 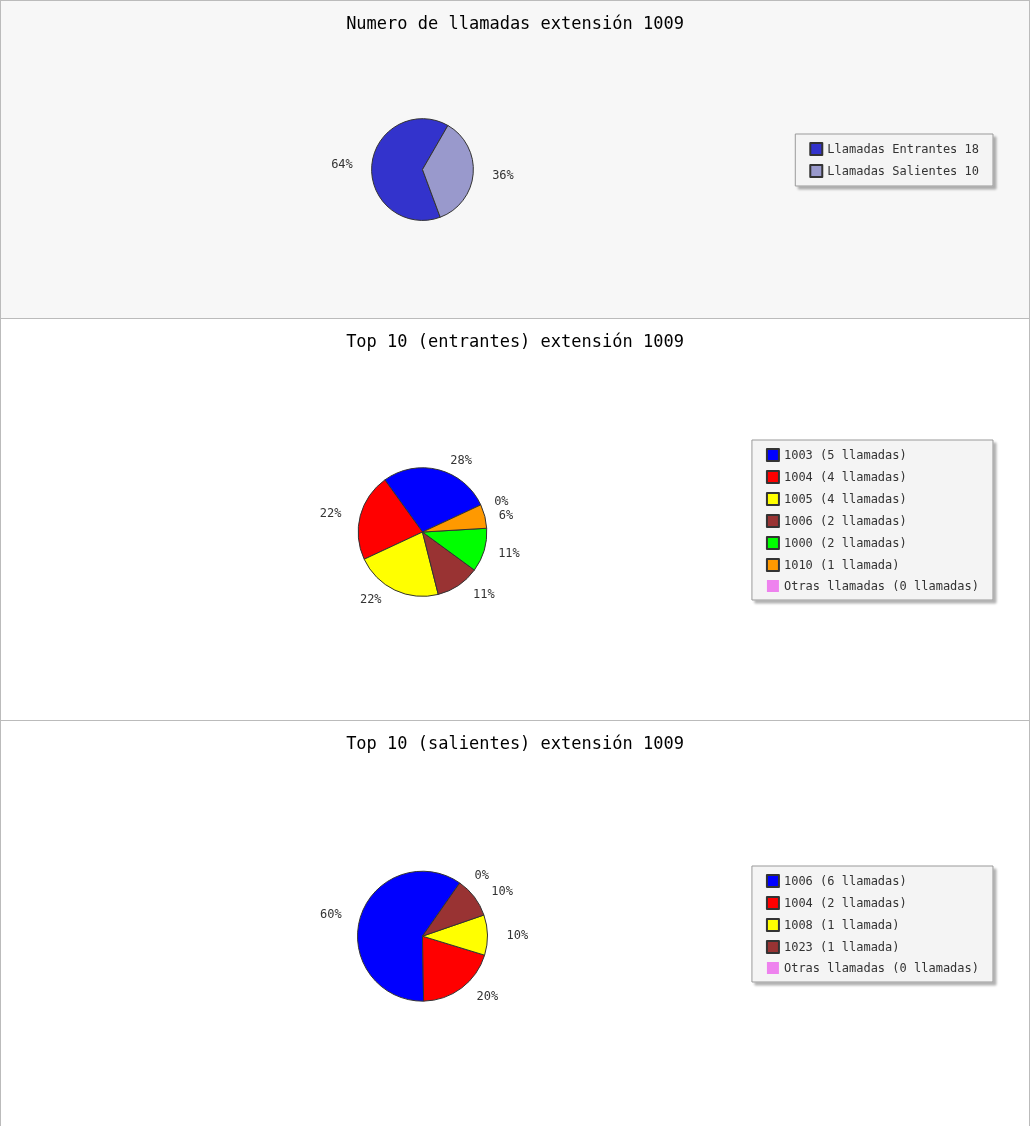 What do you see at coordinates (841, 947) in the screenshot?
I see `legend-label: 1023 (1 llamada)` at bounding box center [841, 947].